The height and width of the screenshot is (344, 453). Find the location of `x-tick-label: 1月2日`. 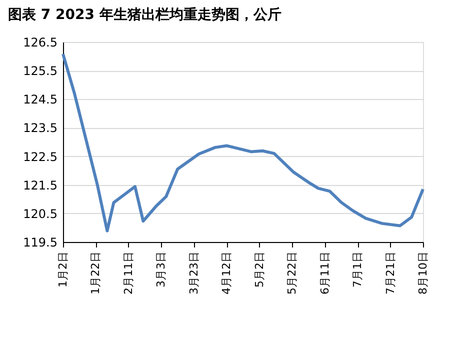

x-tick-label: 1月2日 is located at coordinates (63, 270).